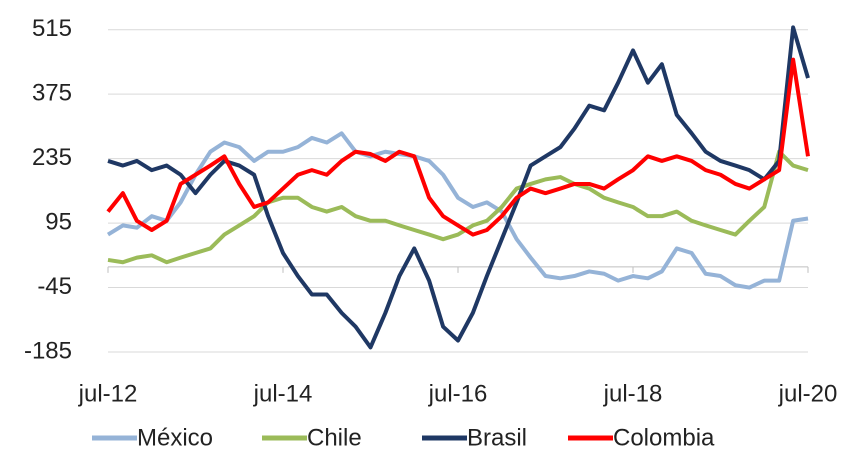  What do you see at coordinates (52, 28) in the screenshot?
I see `y-tick-label: 515` at bounding box center [52, 28].